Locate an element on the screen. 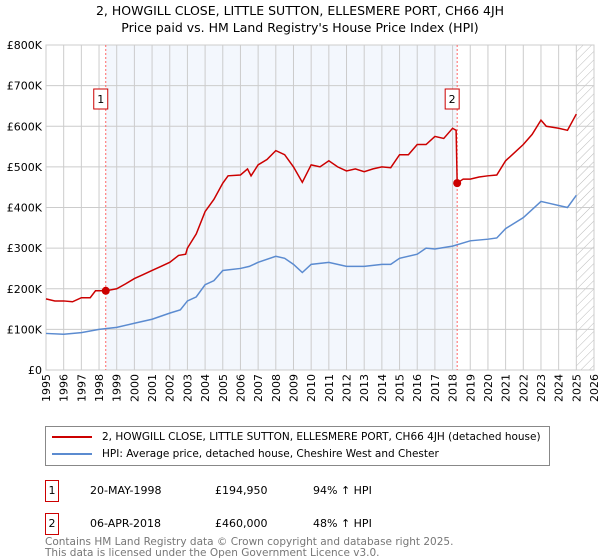 This screenshot has height=560, width=600. x-tick-label: 1997 is located at coordinates (81, 388).